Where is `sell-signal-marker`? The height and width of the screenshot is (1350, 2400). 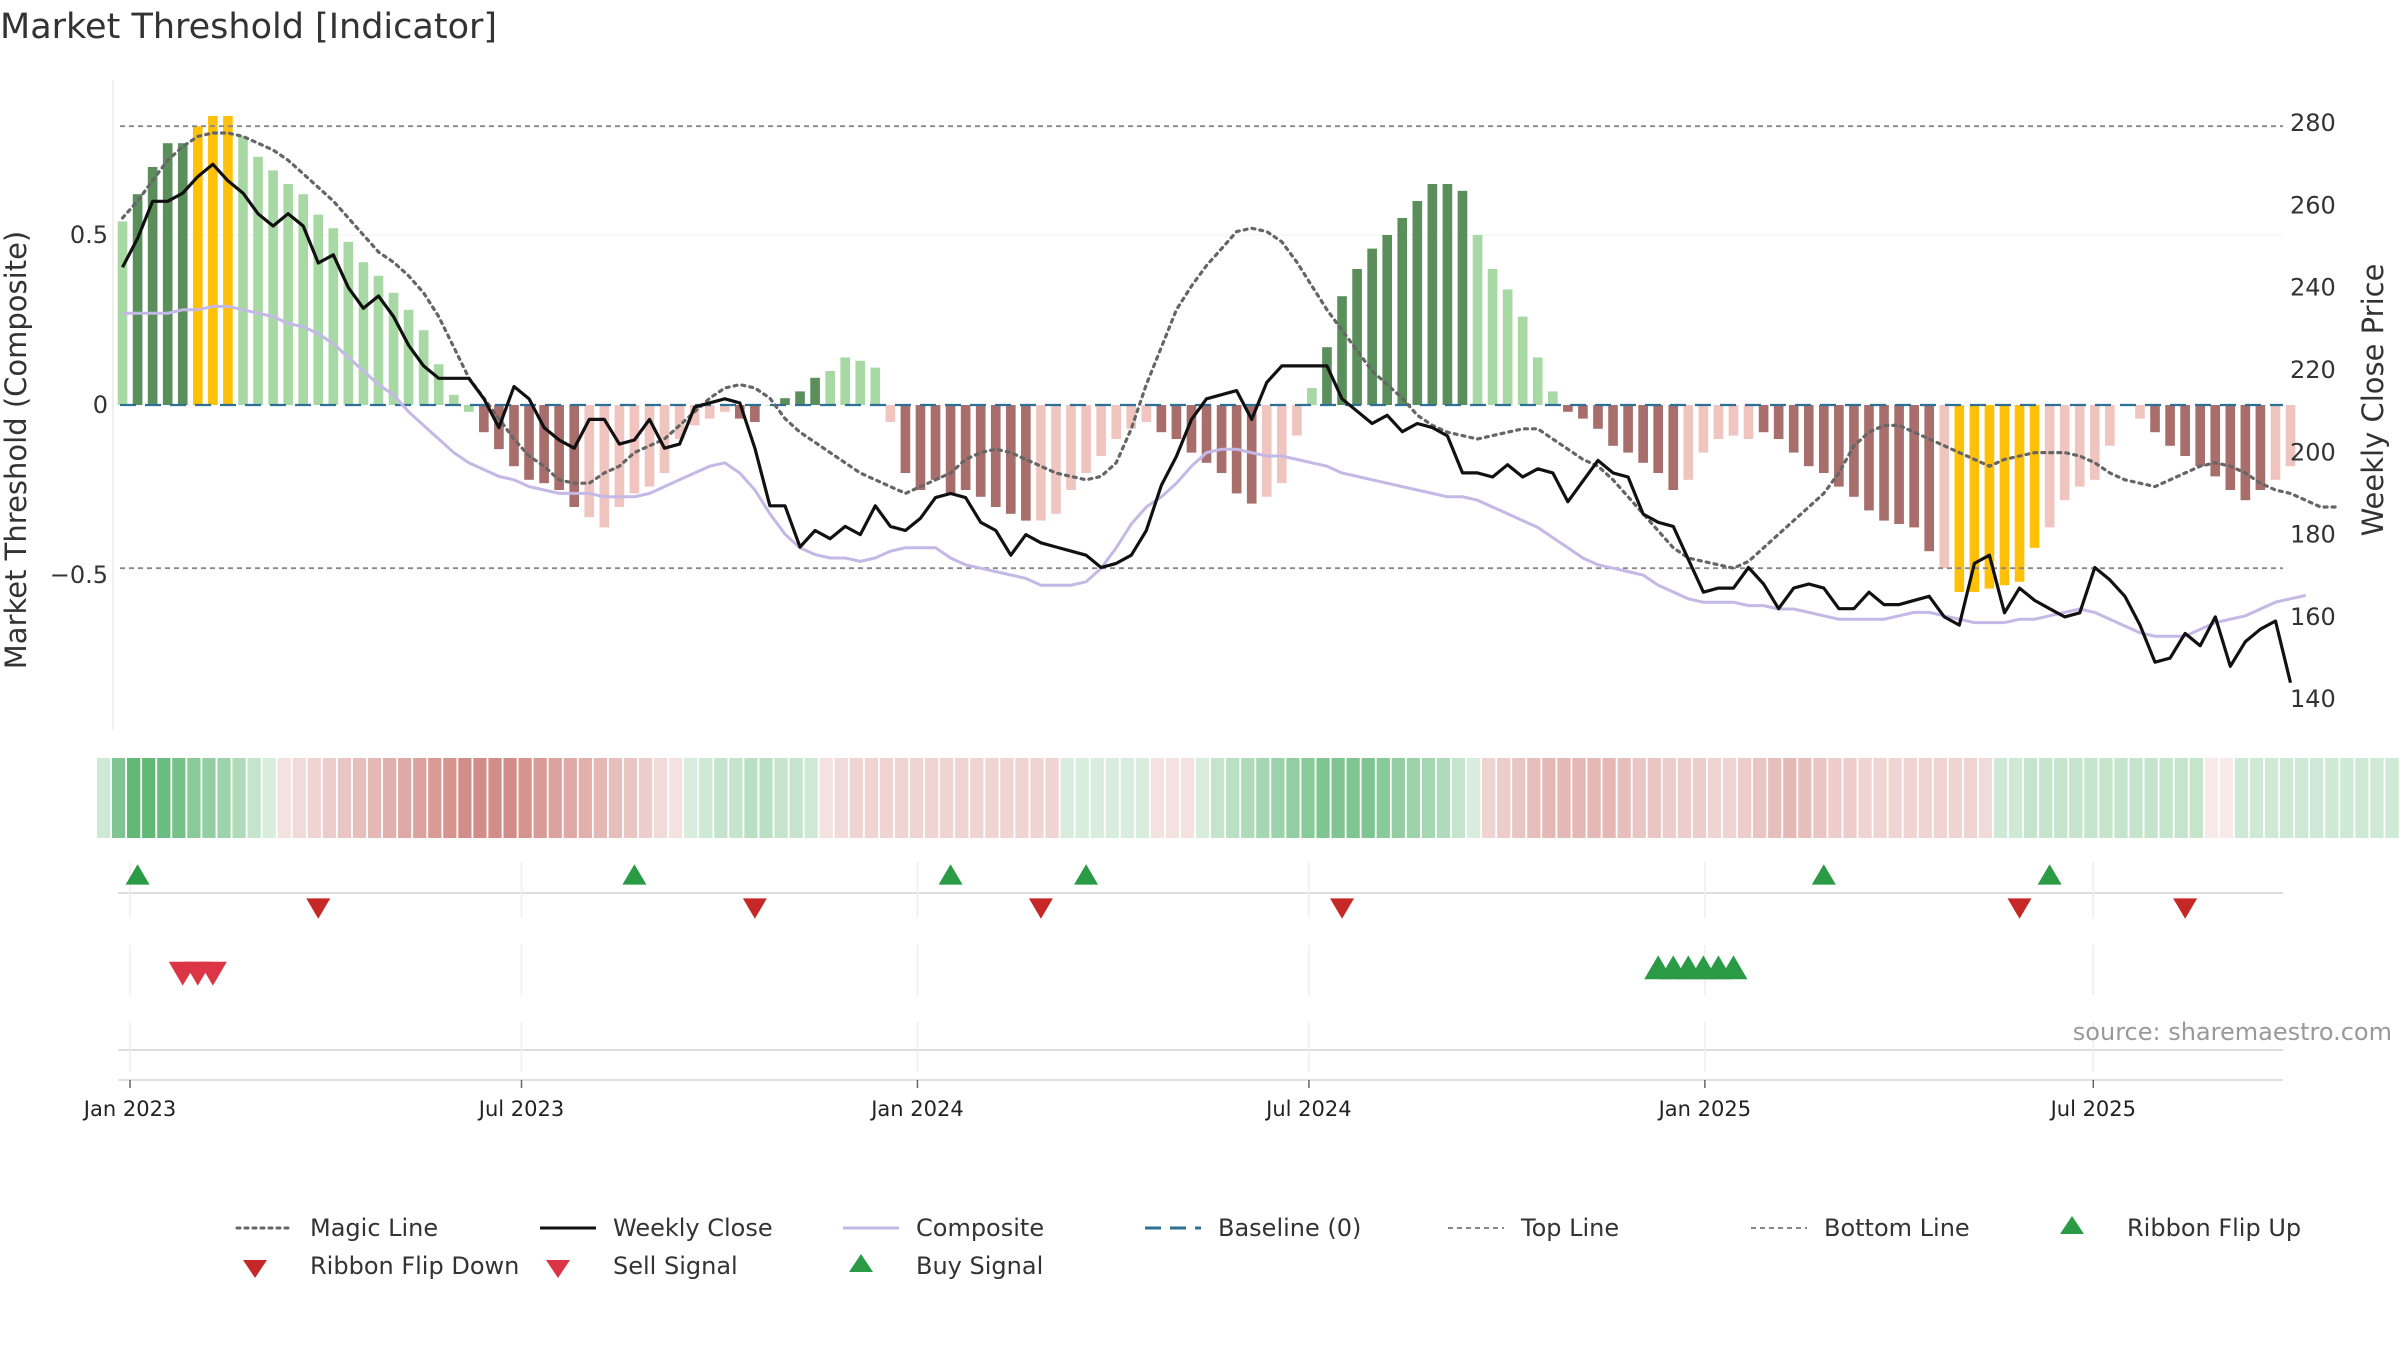 sell-signal-marker is located at coordinates (212, 973).